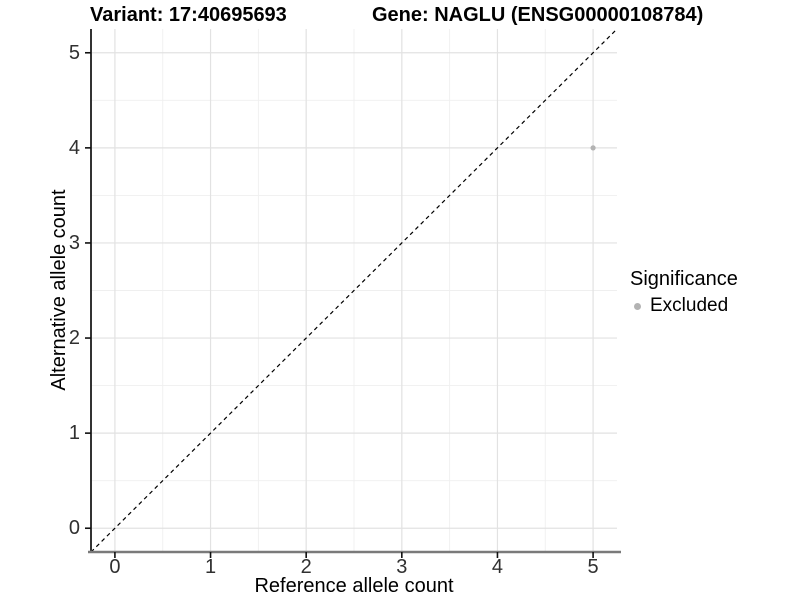 The image size is (800, 600). I want to click on plot-title-gene: Gene: NAGLU (ENSG00000108784), so click(538, 15).